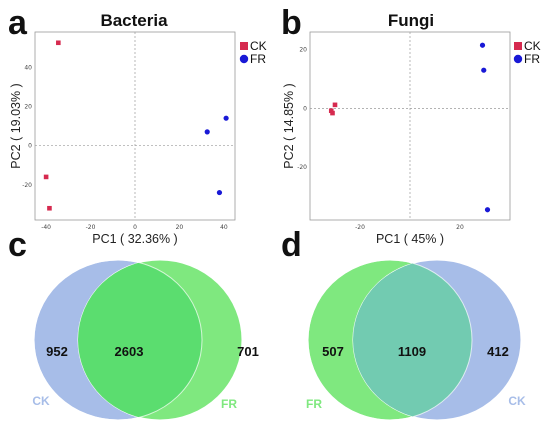 This screenshot has height=437, width=550. What do you see at coordinates (248, 351) in the screenshot?
I see `venn-count-fr-unique: 701` at bounding box center [248, 351].